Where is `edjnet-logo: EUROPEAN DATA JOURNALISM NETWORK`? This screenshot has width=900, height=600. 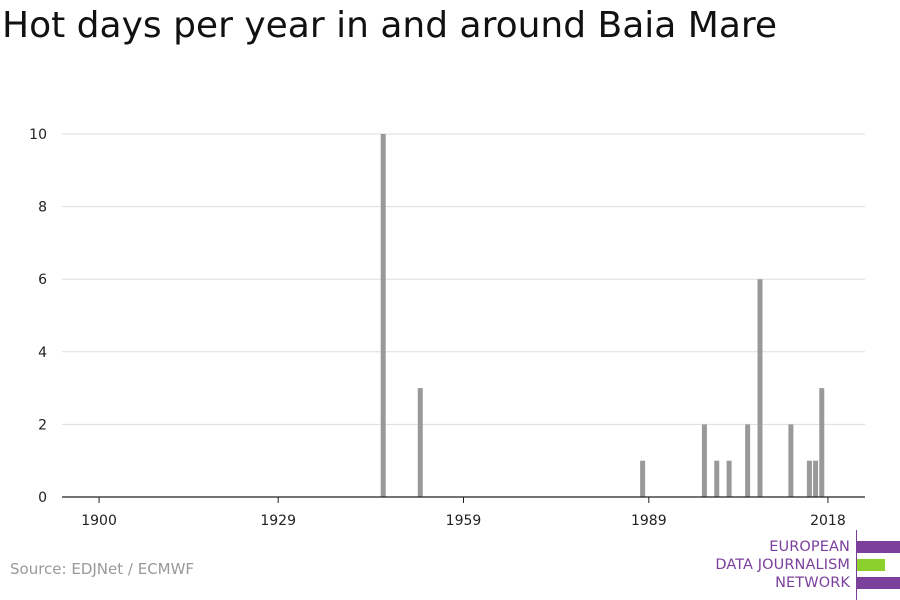
edjnet-logo: EUROPEAN DATA JOURNALISM NETWORK is located at coordinates (800, 565).